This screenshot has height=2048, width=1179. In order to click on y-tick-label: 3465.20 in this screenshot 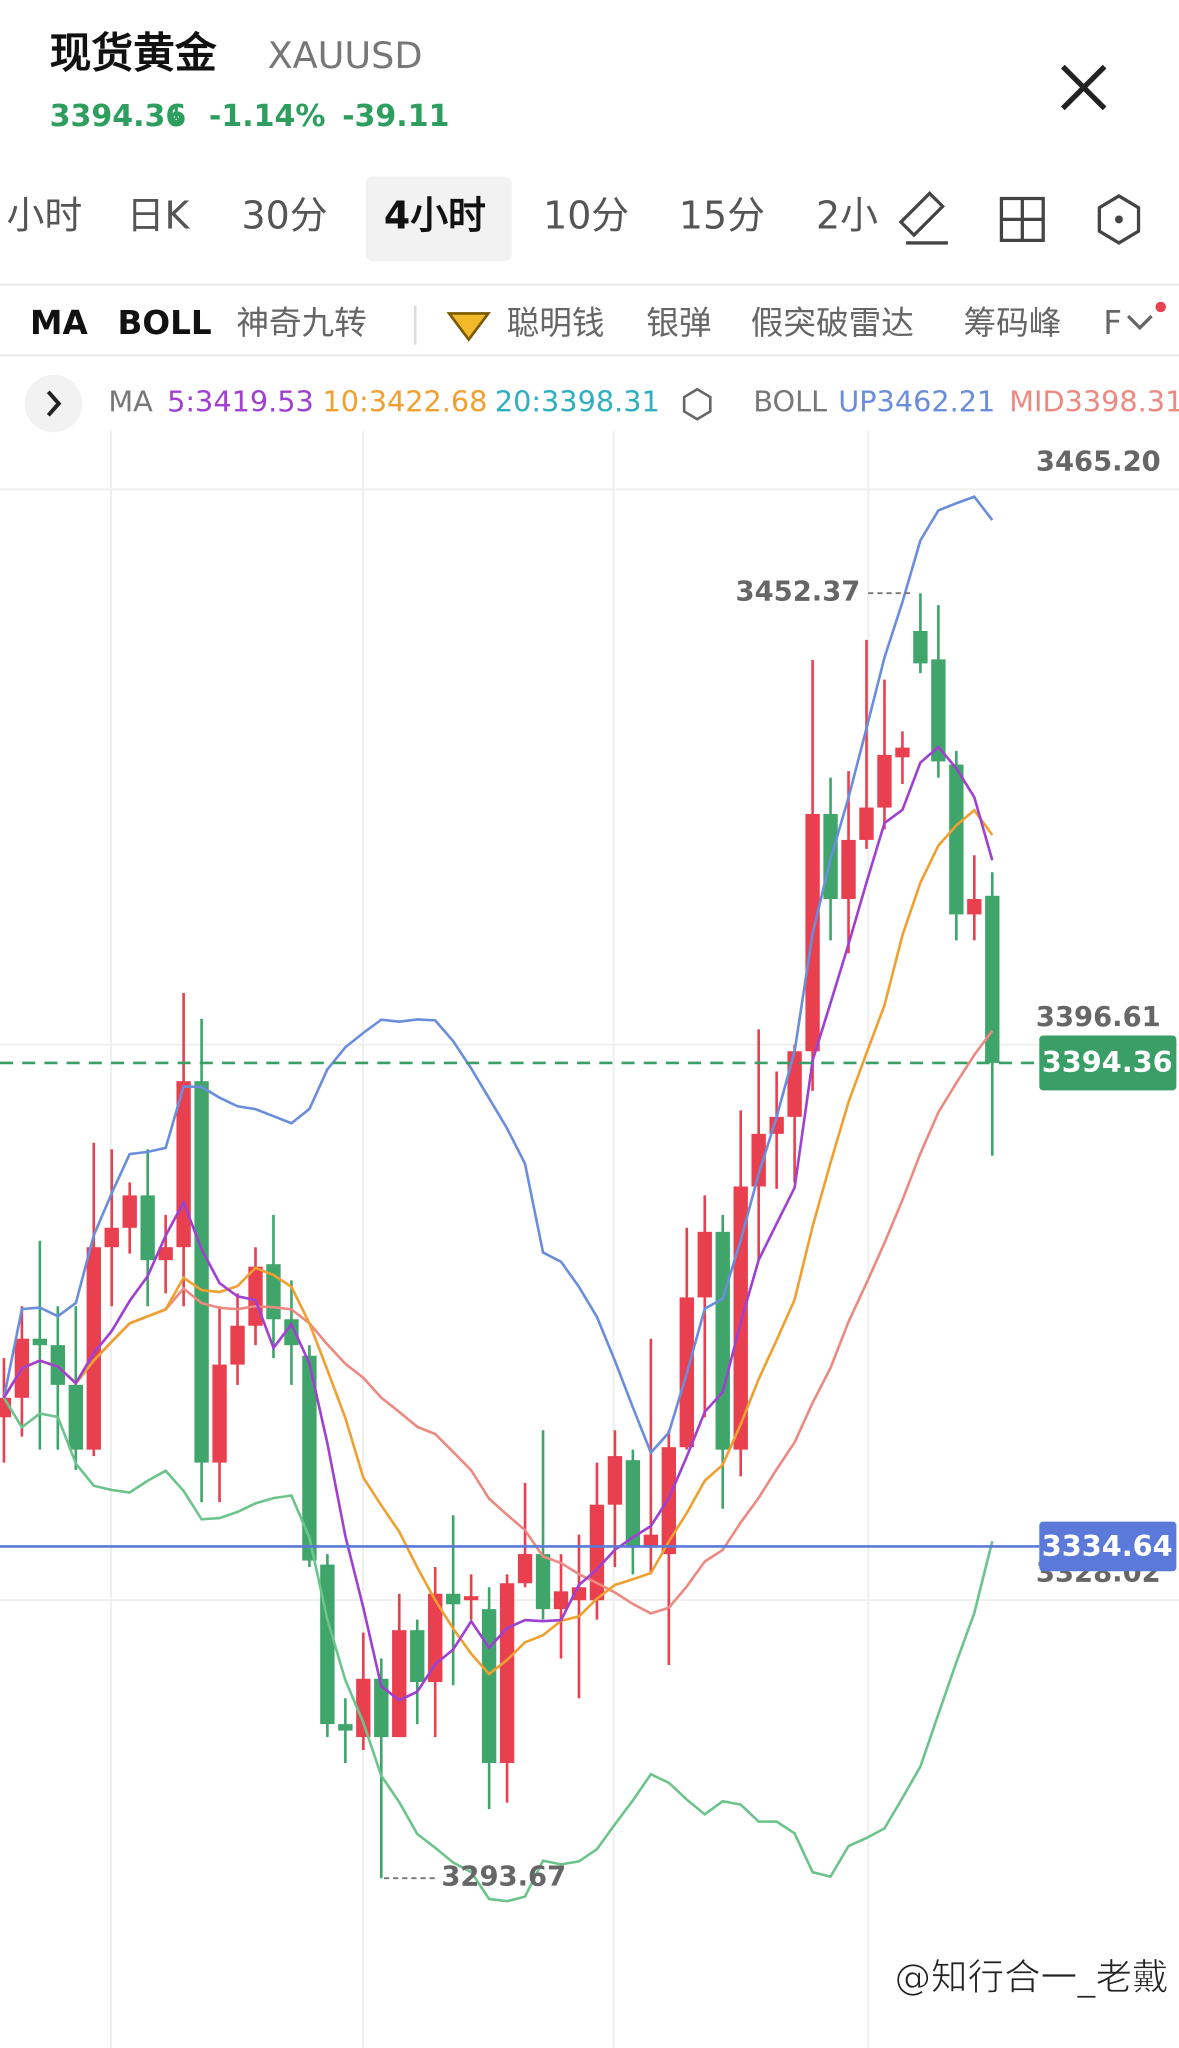, I will do `click(1098, 462)`.